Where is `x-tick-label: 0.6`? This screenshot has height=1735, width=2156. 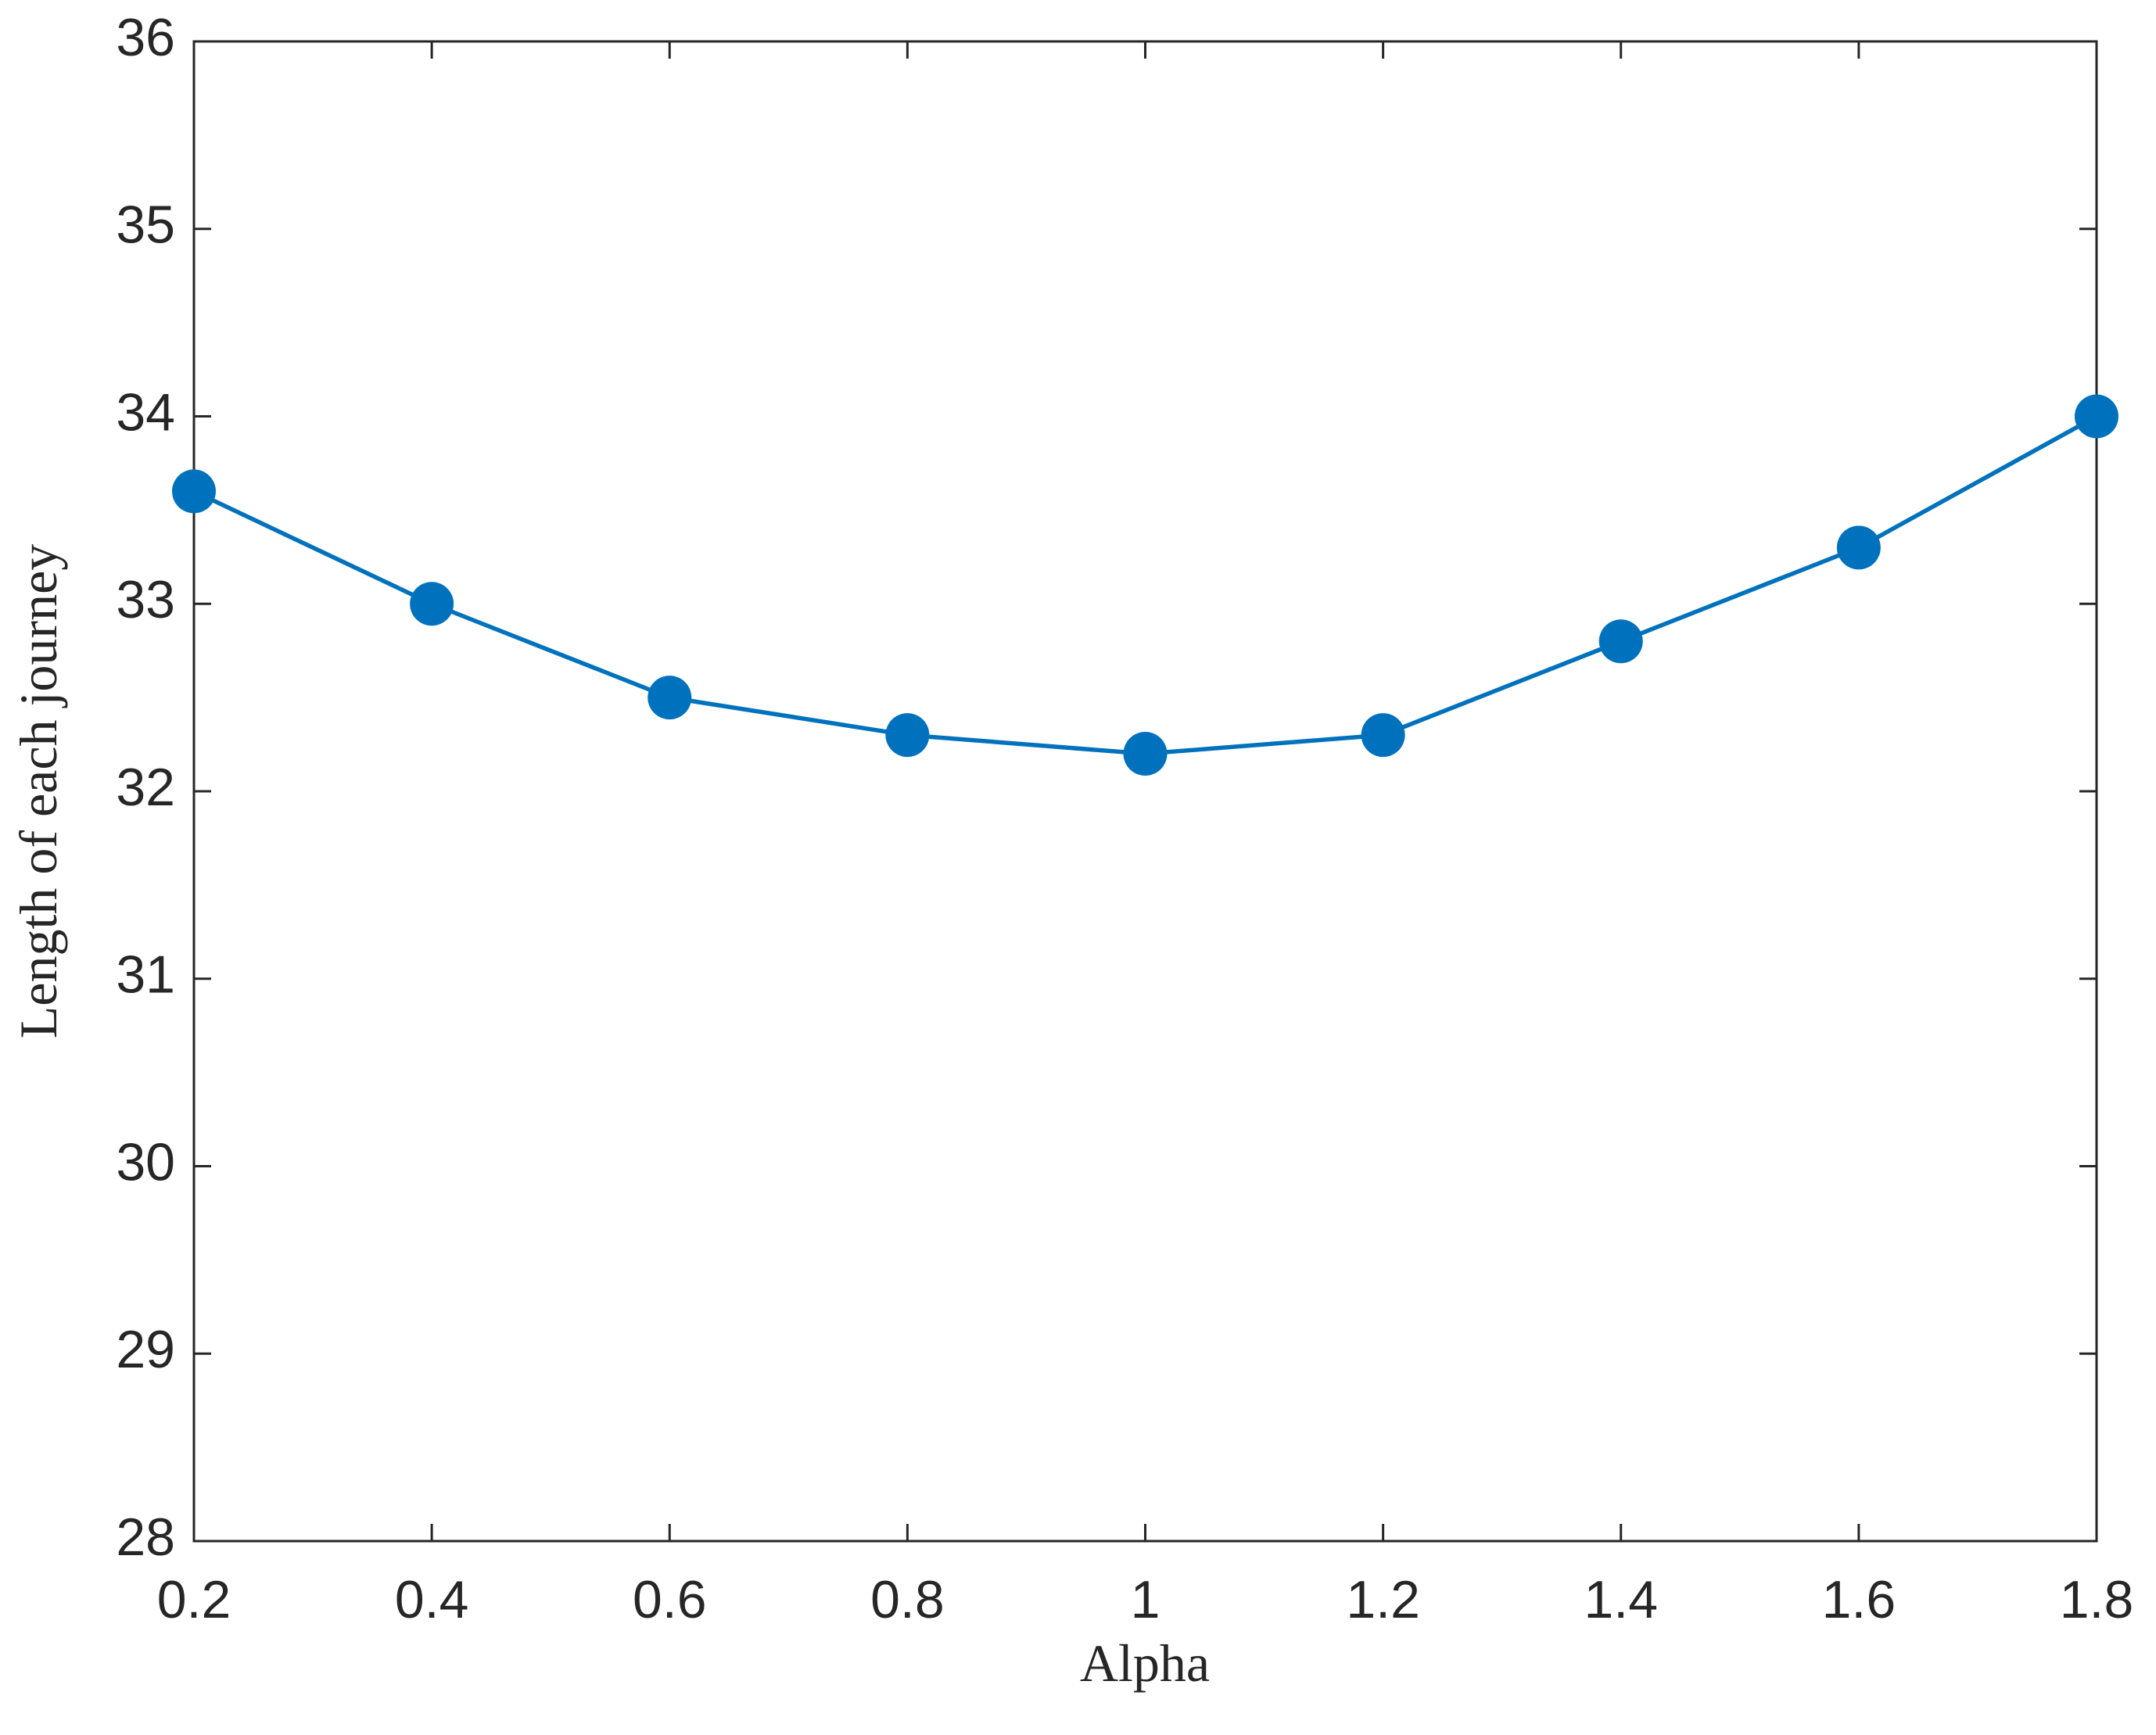
x-tick-label: 0.6 is located at coordinates (670, 1599).